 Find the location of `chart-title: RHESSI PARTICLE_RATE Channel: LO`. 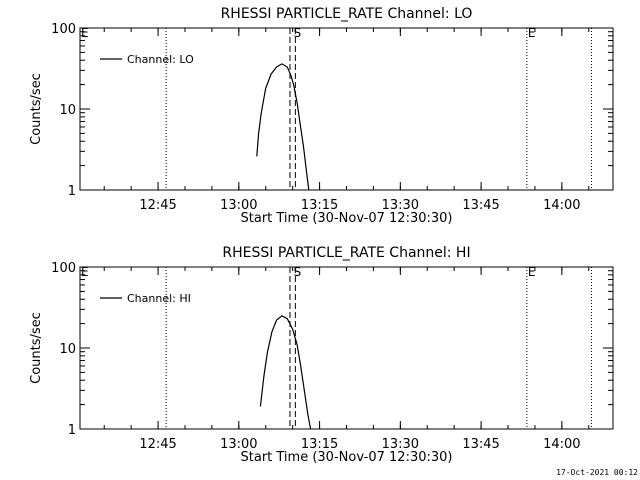

chart-title: RHESSI PARTICLE_RATE Channel: LO is located at coordinates (347, 14).